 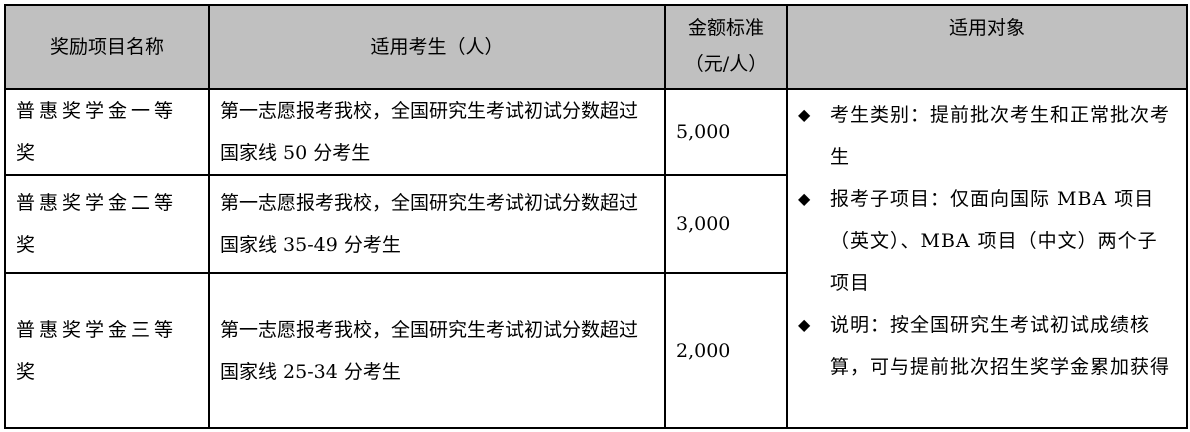 What do you see at coordinates (437, 350) in the screenshot?
I see `eligible-text: 第一志愿报考我校，全国研究生考试初试分数超过国家线 25-34 分考生` at bounding box center [437, 350].